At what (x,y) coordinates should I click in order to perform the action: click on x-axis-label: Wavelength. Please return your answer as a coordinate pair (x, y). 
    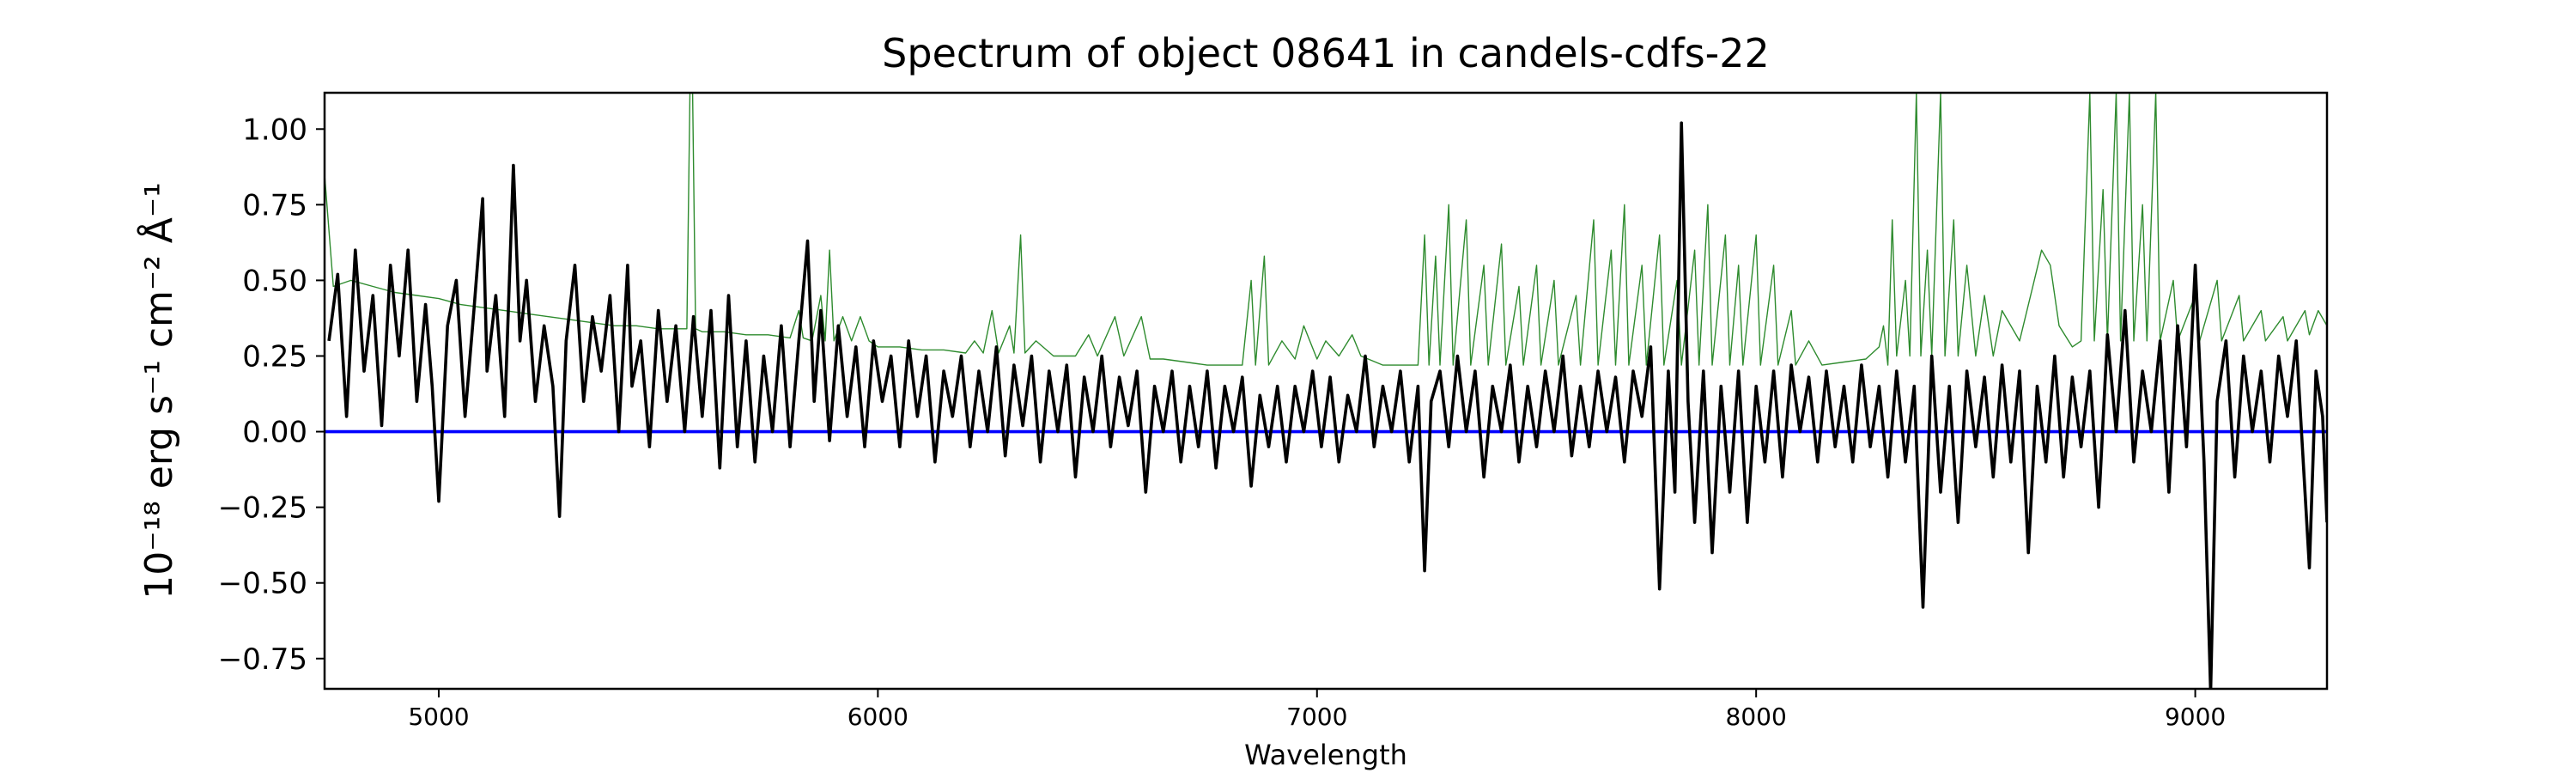
    Looking at the image, I should click on (1325, 755).